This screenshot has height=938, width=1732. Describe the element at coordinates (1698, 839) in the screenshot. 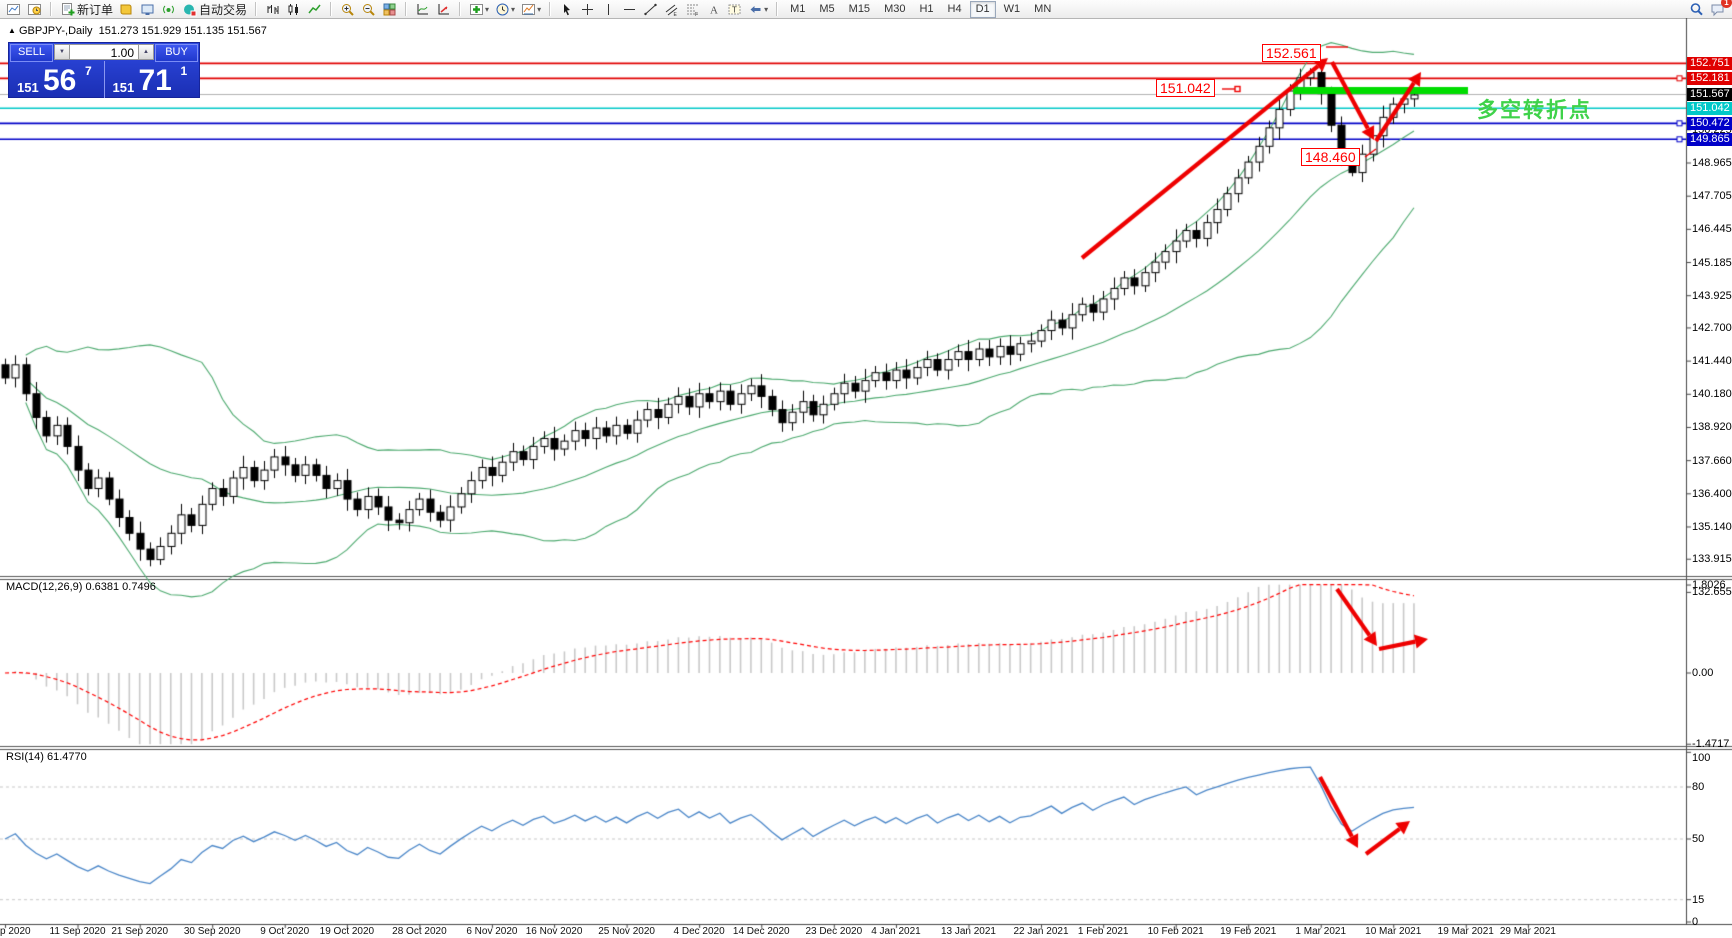

I see `axis-tick-label: 50` at that location.